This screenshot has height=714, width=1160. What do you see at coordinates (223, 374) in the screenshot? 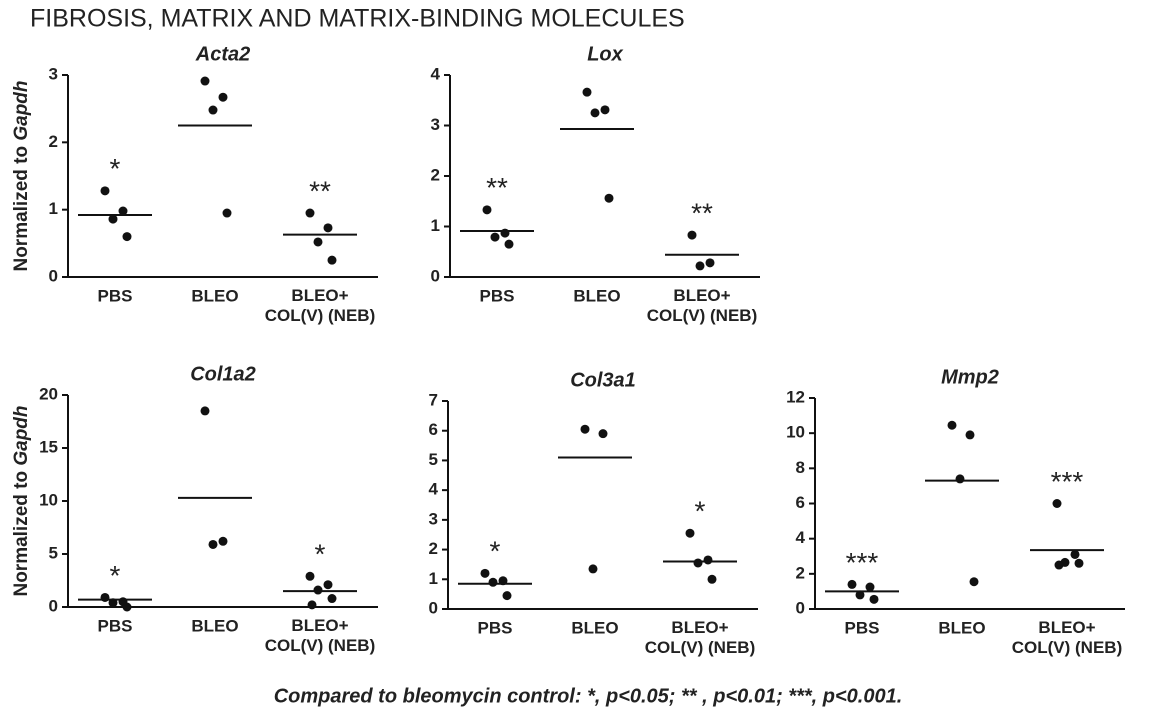
I see `chart-title: Col1a2` at bounding box center [223, 374].